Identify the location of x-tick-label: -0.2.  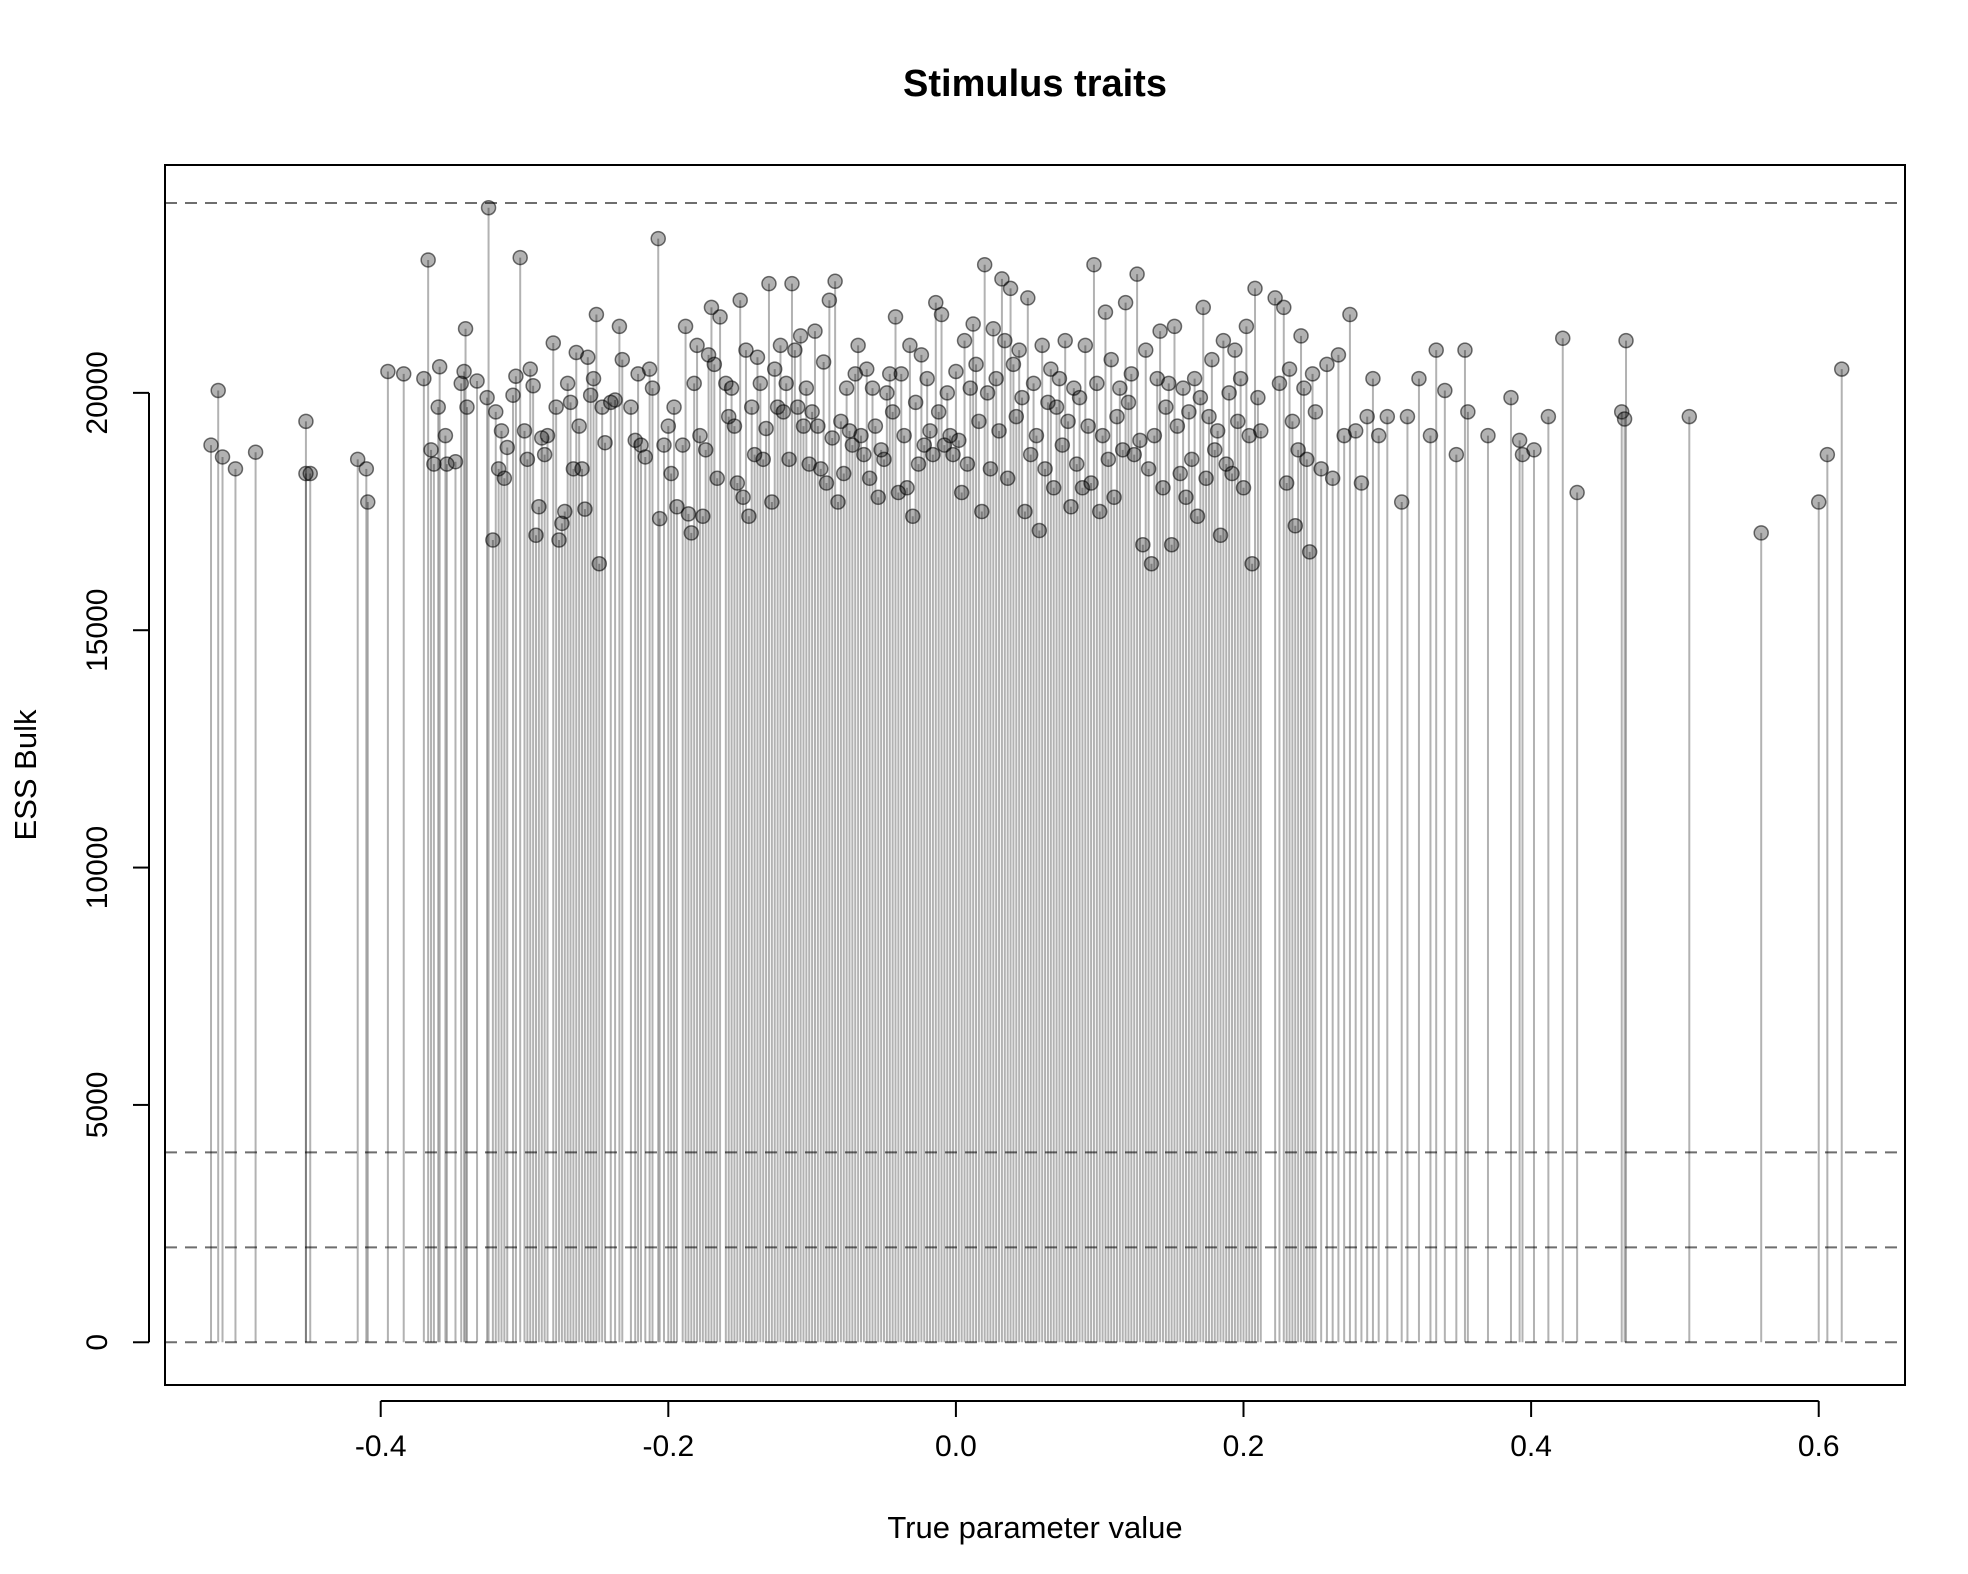
(668, 1446).